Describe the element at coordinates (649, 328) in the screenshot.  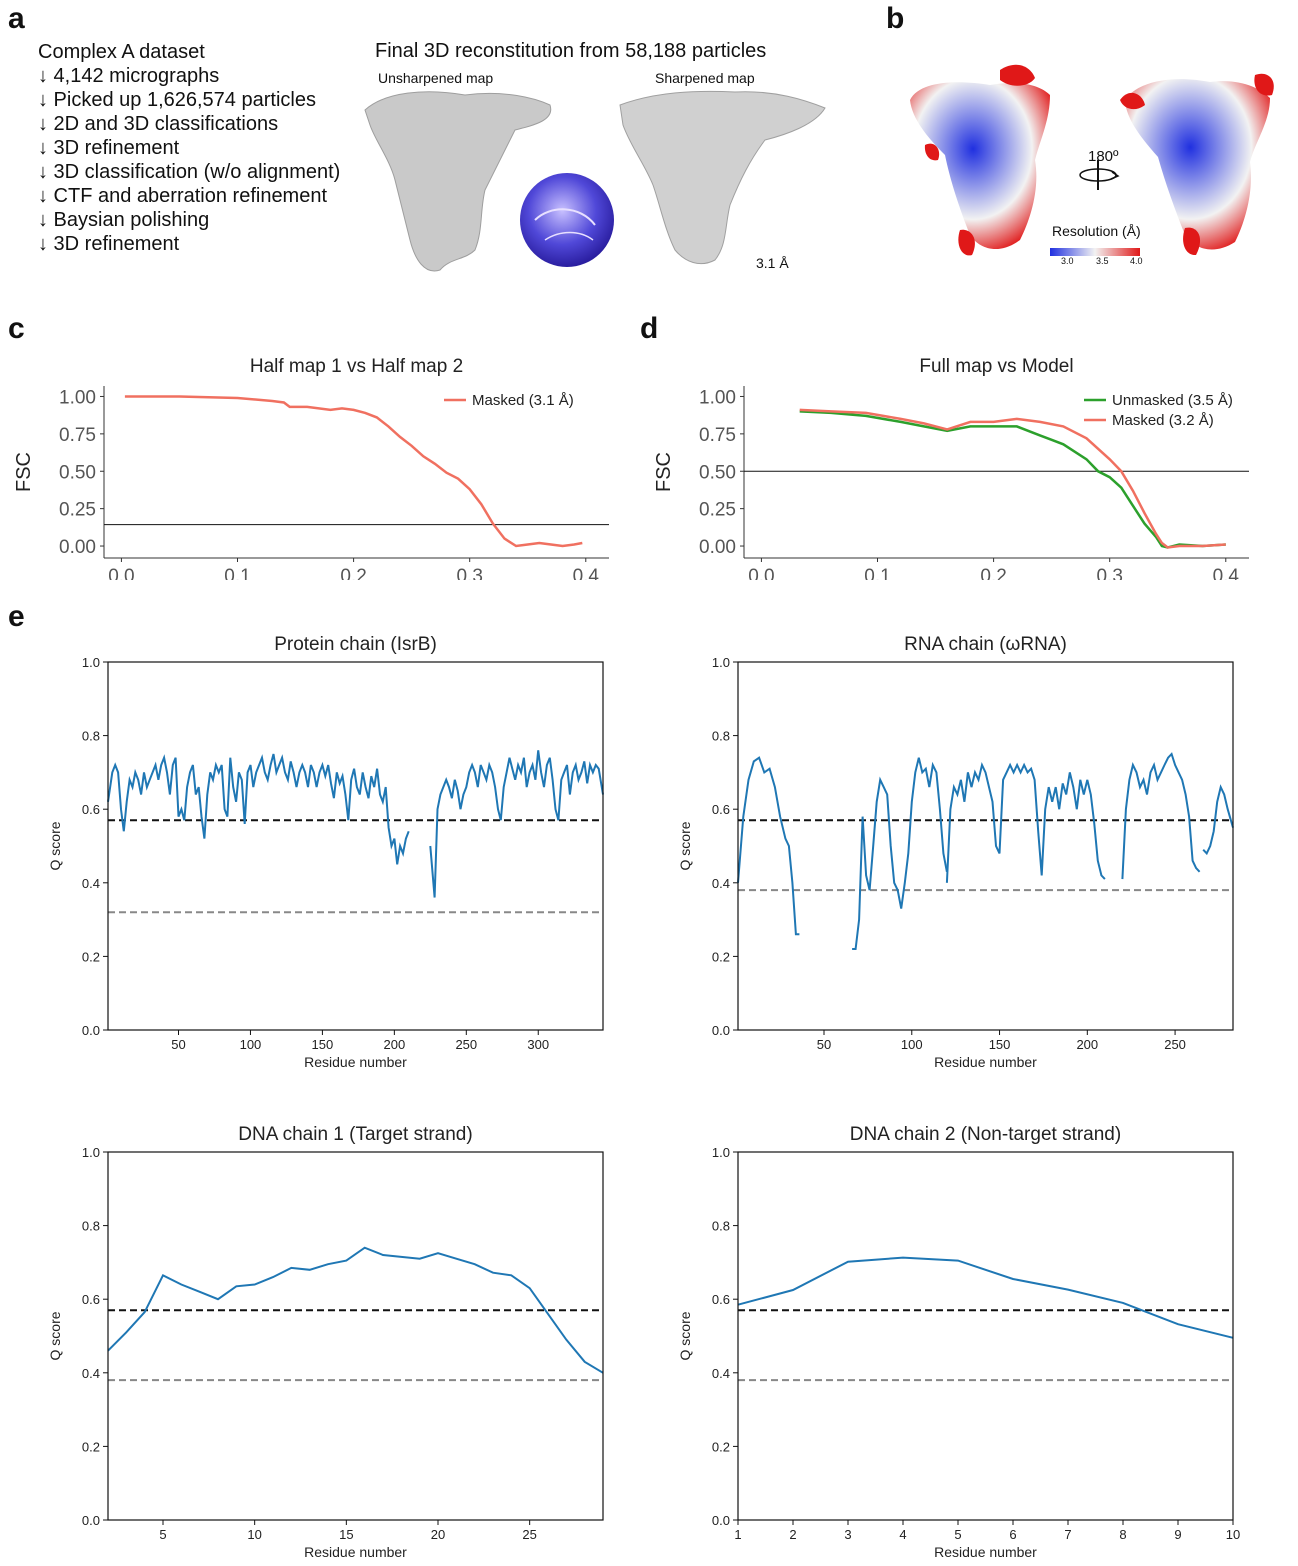
I see `panel-letter-d: d` at that location.